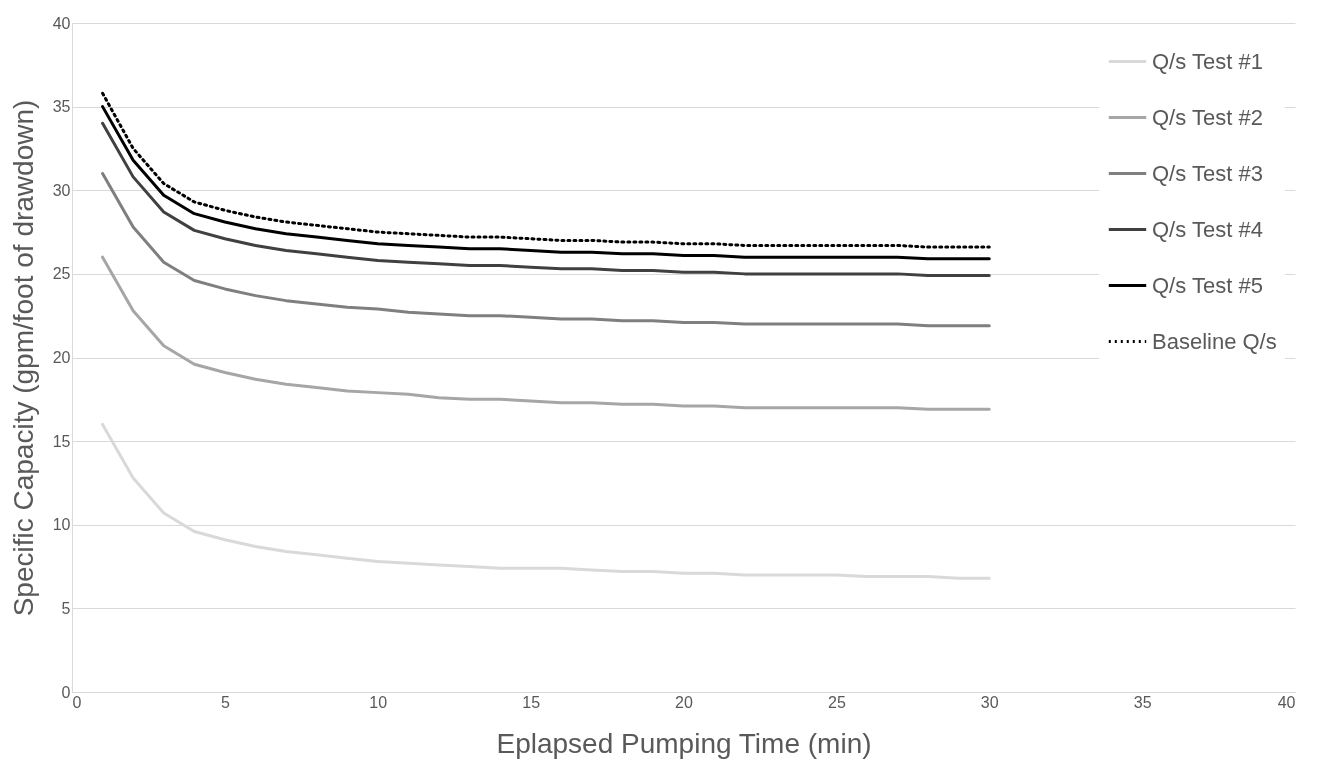 The image size is (1329, 774). Describe the element at coordinates (61, 107) in the screenshot. I see `y-tick-label: 35` at that location.